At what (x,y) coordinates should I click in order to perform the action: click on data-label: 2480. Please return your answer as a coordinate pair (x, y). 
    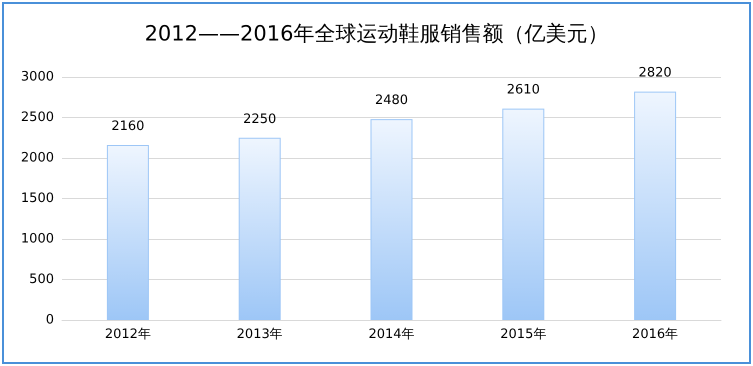
    Looking at the image, I should click on (391, 100).